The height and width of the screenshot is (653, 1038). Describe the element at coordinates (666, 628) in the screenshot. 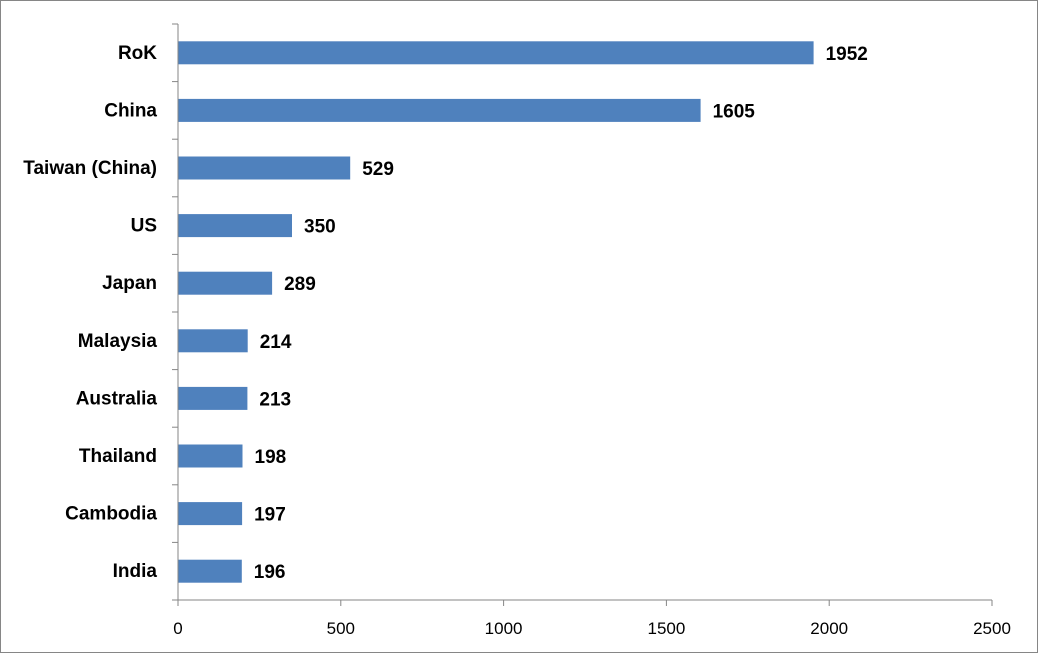

I see `x-tick-label: 1500` at that location.